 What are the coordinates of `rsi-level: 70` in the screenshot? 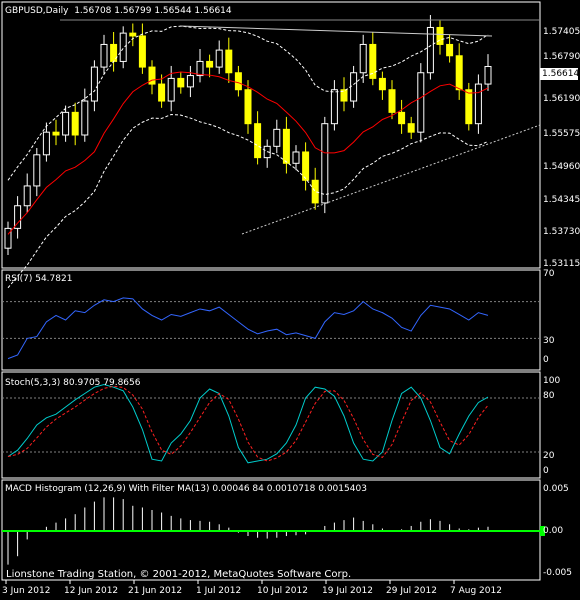 It's located at (549, 274).